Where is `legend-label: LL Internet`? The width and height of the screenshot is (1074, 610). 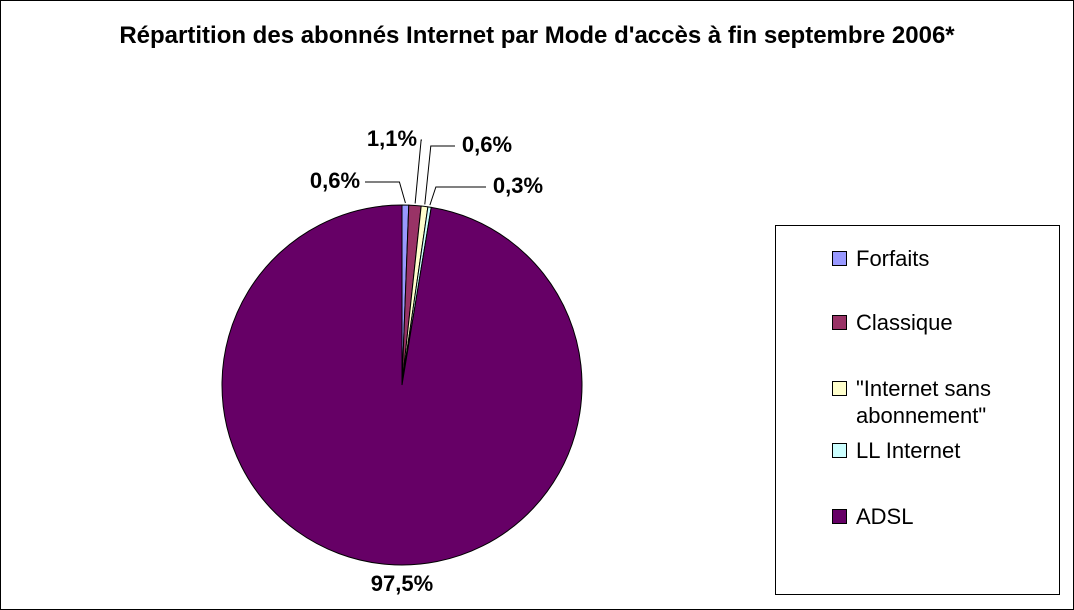
legend-label: LL Internet is located at coordinates (908, 450).